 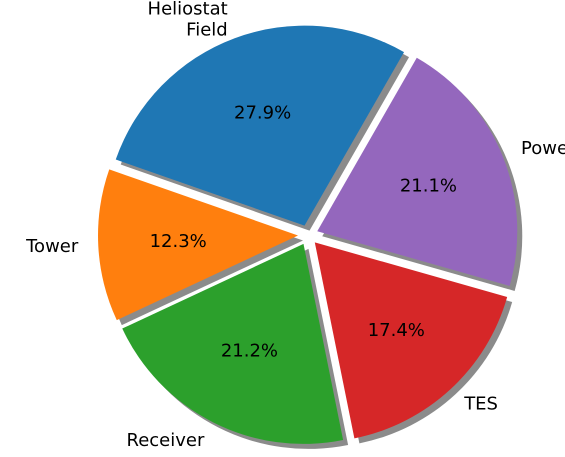 I want to click on slice-tower, so click(x=198, y=245).